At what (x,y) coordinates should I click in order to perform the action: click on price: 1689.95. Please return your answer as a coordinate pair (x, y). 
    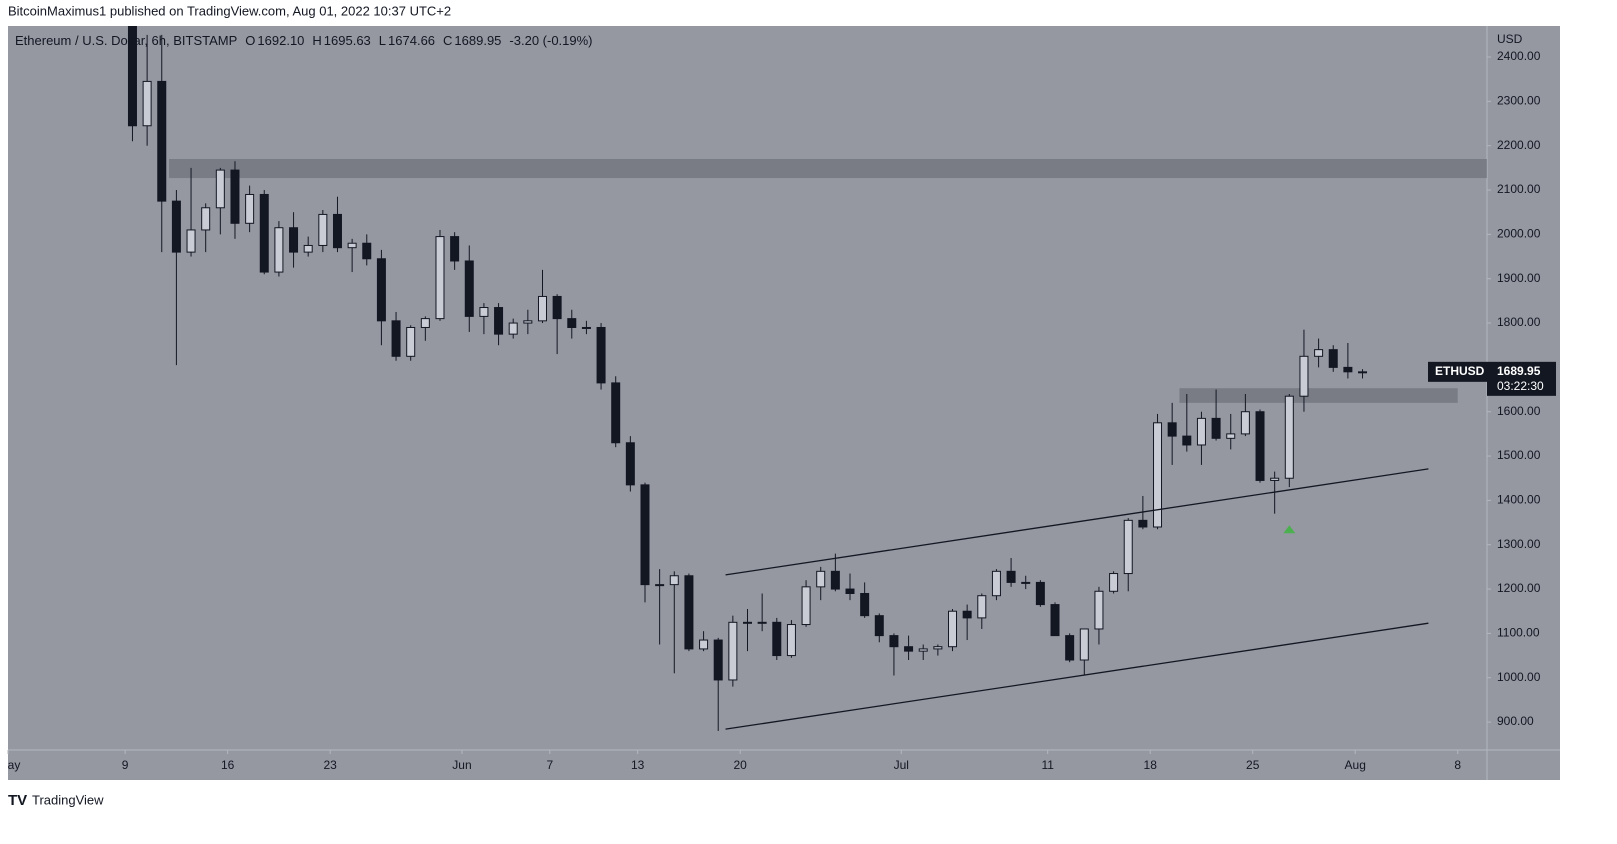
    Looking at the image, I should click on (1519, 371).